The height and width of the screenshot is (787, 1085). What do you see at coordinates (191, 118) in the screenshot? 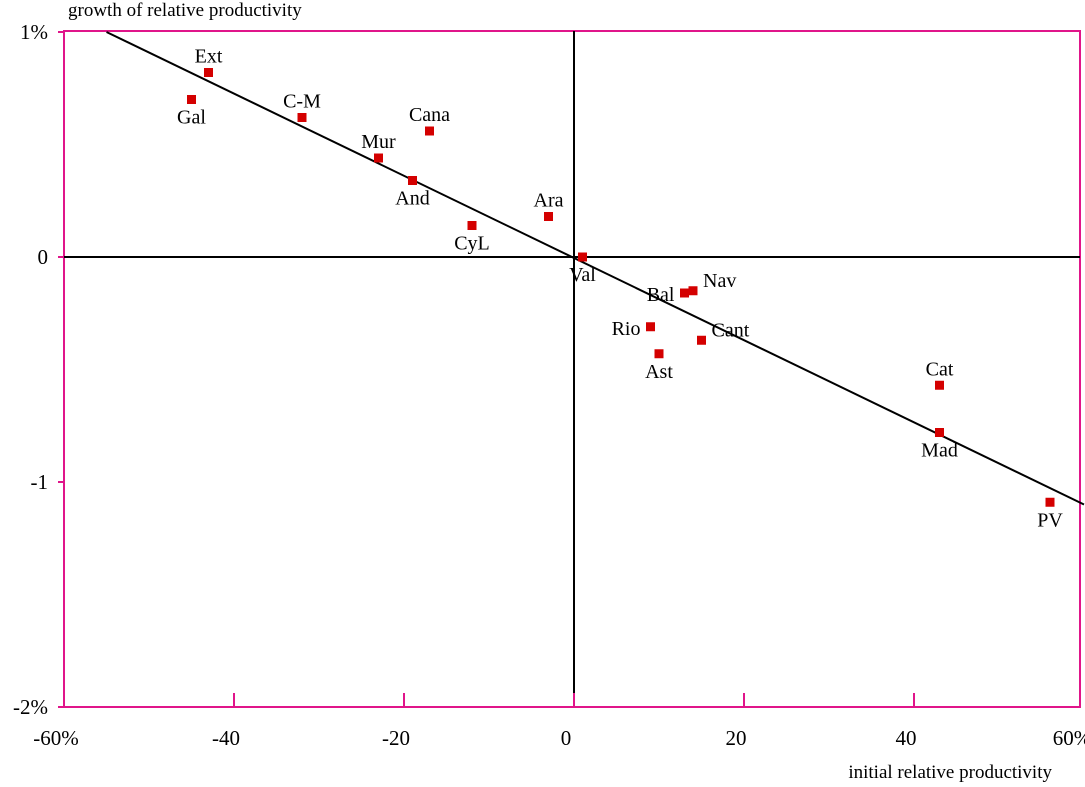
I see `point-label: Gal` at bounding box center [191, 118].